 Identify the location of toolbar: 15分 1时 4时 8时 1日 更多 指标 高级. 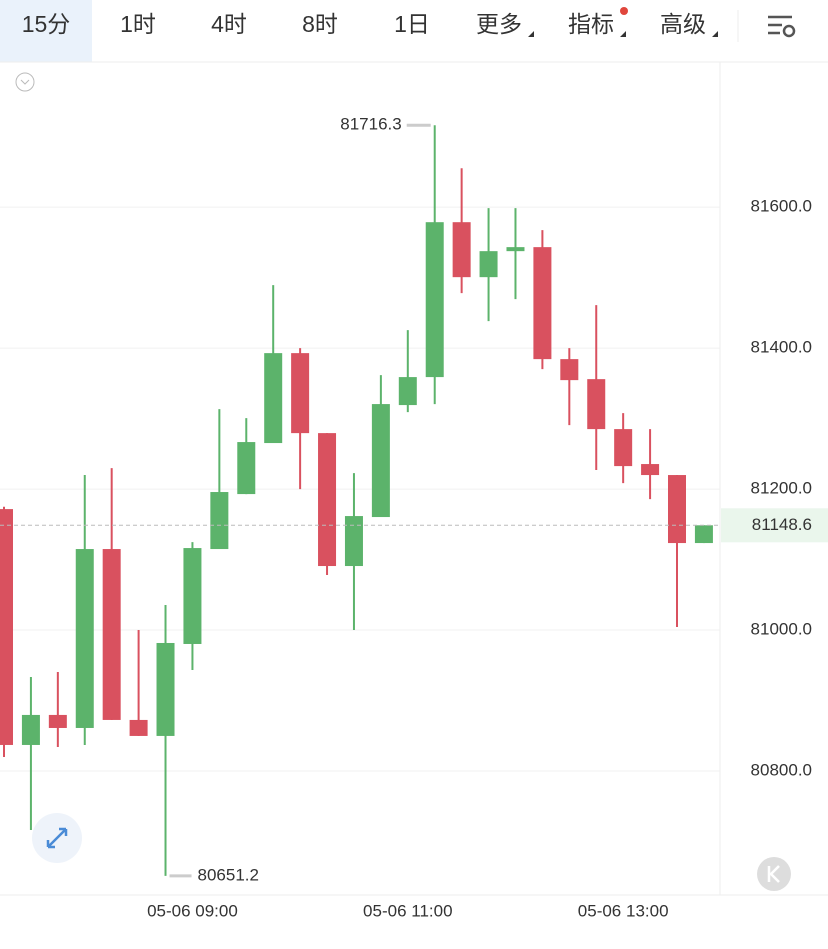
(364, 24).